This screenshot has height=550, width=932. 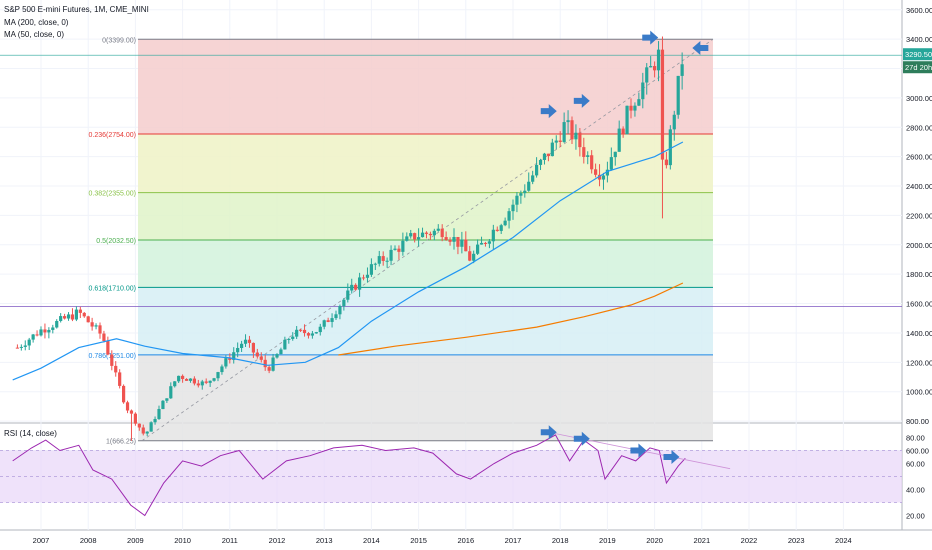 What do you see at coordinates (919, 362) in the screenshot?
I see `price-tick-label: 1200.00` at bounding box center [919, 362].